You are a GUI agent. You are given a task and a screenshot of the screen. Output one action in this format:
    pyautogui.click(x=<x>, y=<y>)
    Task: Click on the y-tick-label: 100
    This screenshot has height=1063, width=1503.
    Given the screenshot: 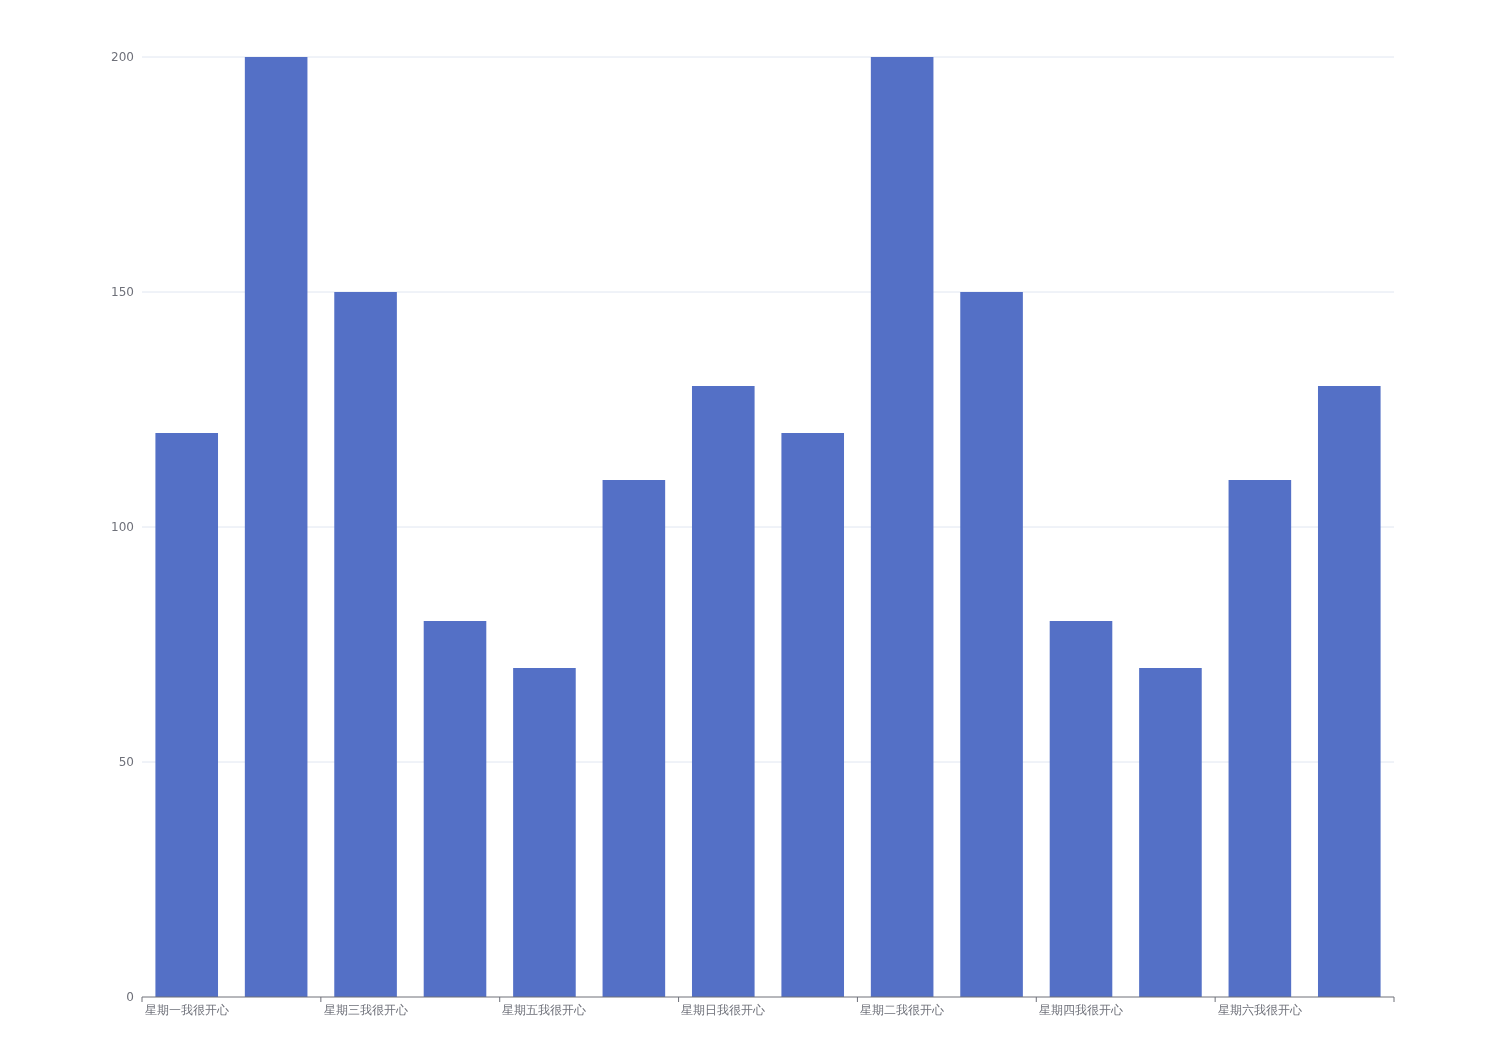 What is the action you would take?
    pyautogui.click(x=122, y=527)
    